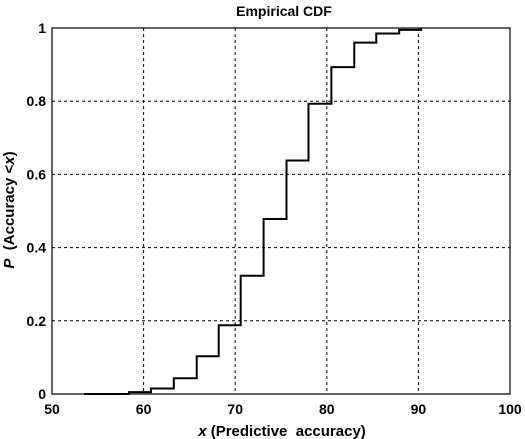  I want to click on x-axis-label: x (Predictive accuracy), so click(281, 431).